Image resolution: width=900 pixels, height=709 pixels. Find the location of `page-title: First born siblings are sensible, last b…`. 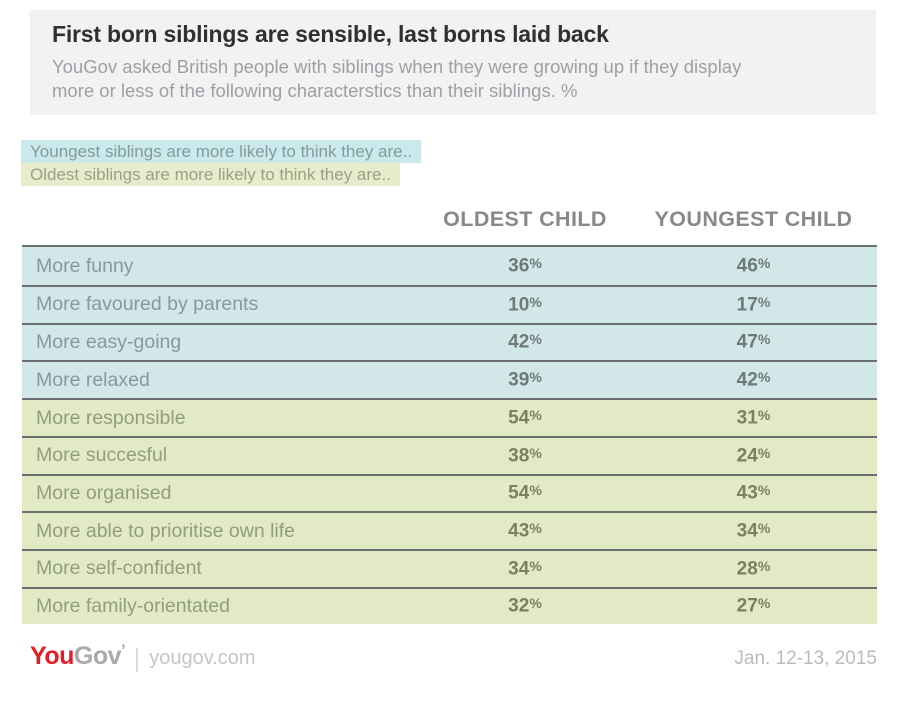

page-title: First born siblings are sensible, last b… is located at coordinates (330, 34).